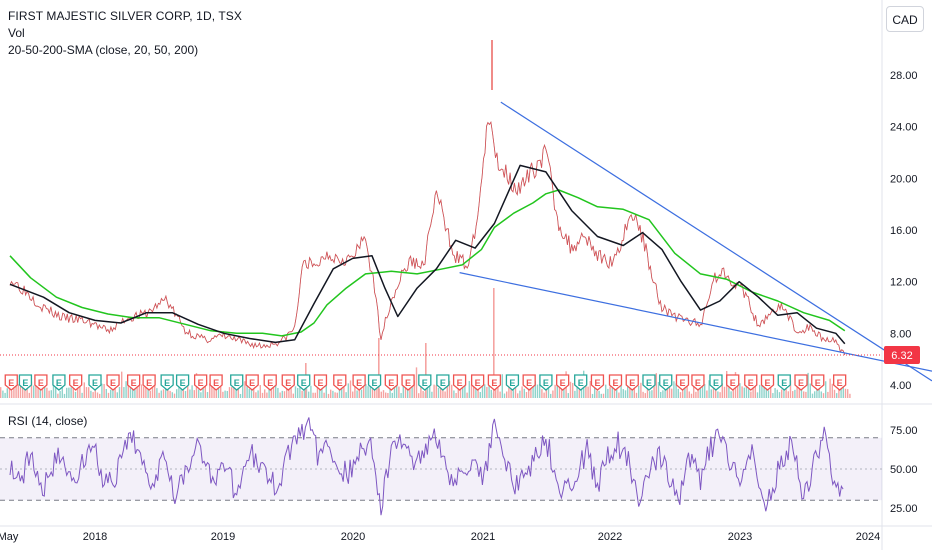 The height and width of the screenshot is (550, 932). I want to click on volume-spike, so click(492, 65).